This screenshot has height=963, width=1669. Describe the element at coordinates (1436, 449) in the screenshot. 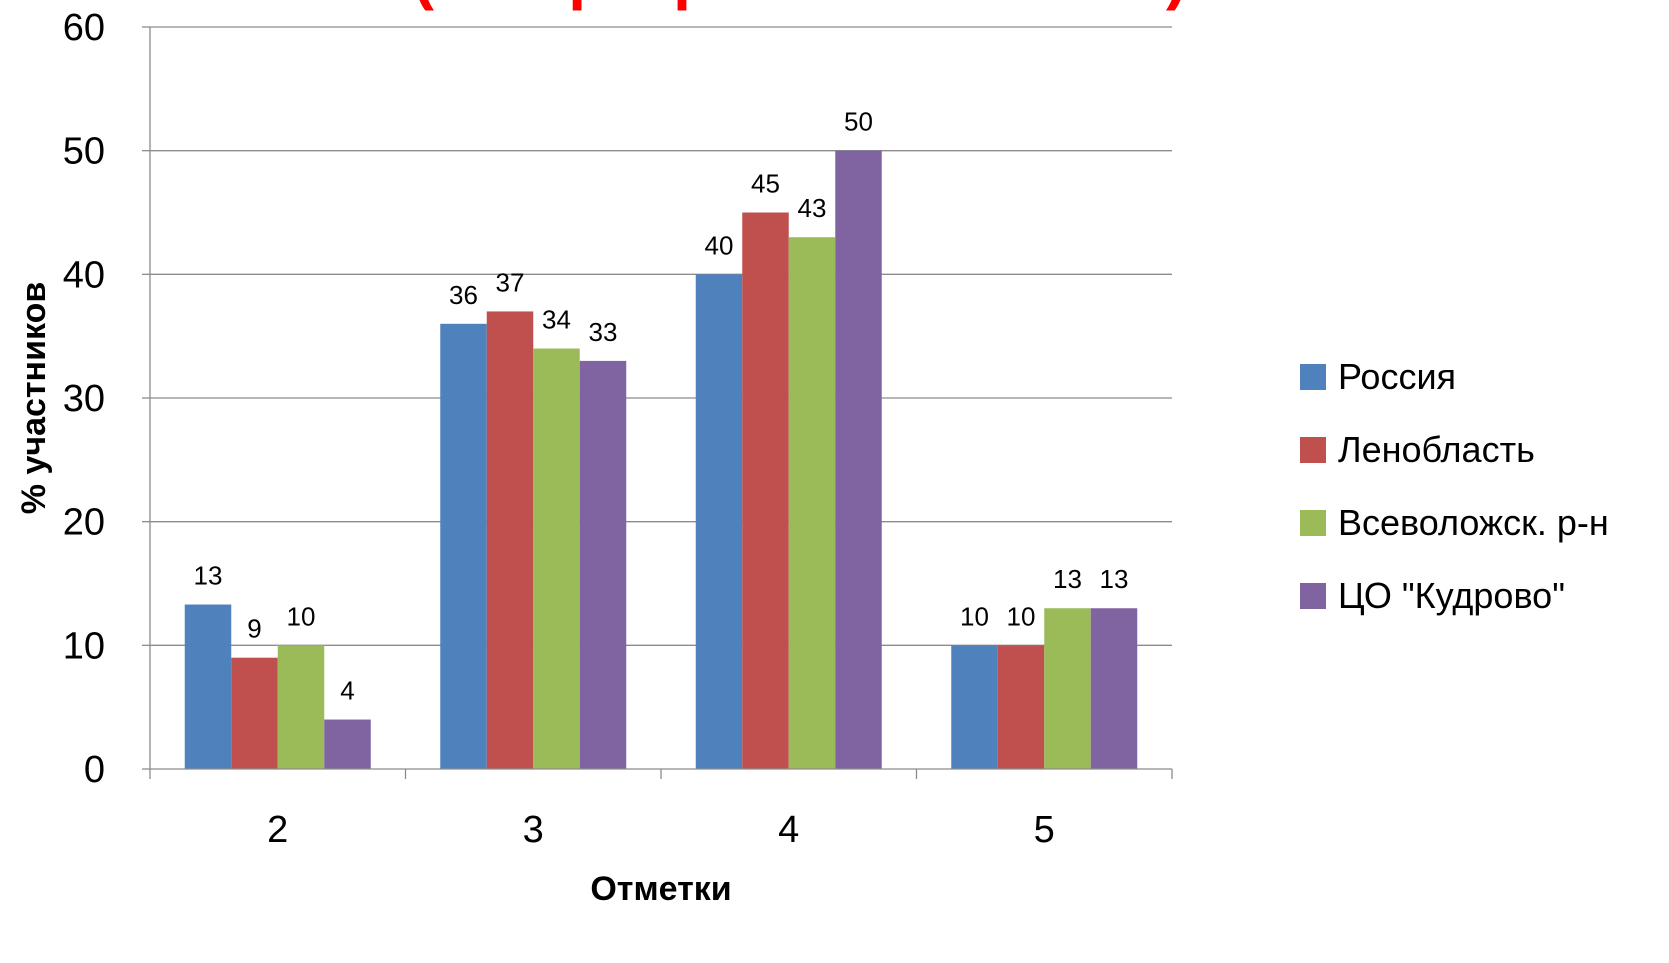

I see `legend-label: Ленобласть` at that location.